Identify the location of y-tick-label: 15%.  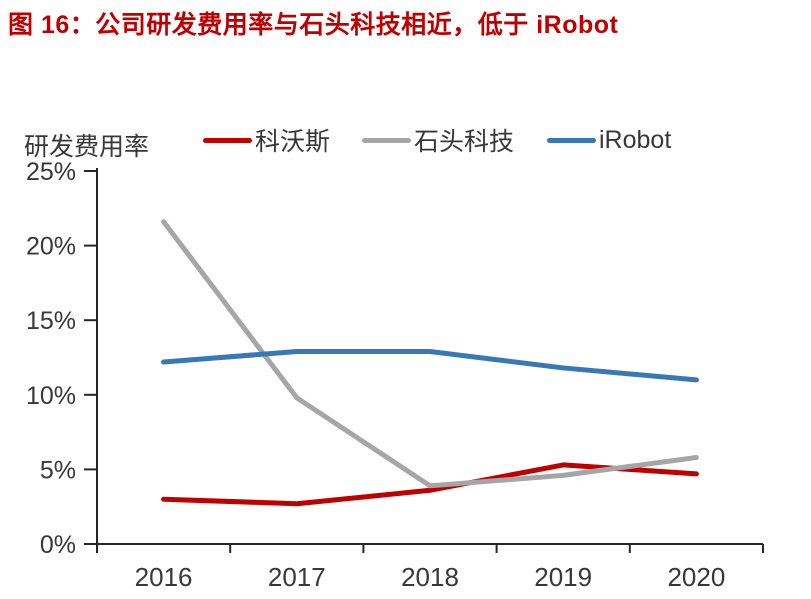
(51, 321).